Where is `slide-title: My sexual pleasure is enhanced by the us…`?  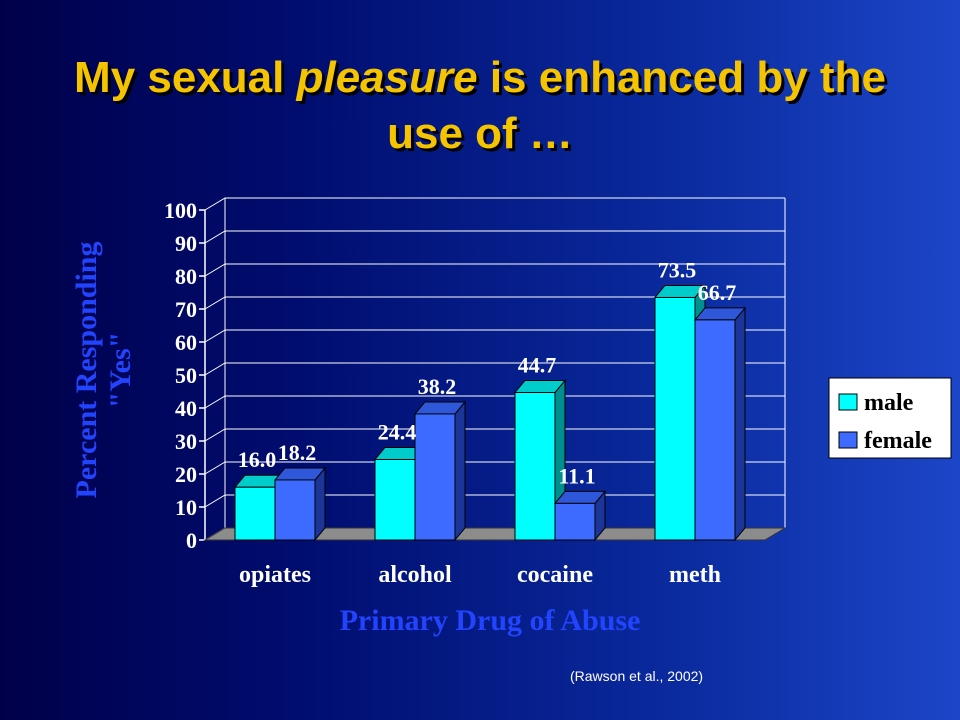 slide-title: My sexual pleasure is enhanced by the us… is located at coordinates (480, 106).